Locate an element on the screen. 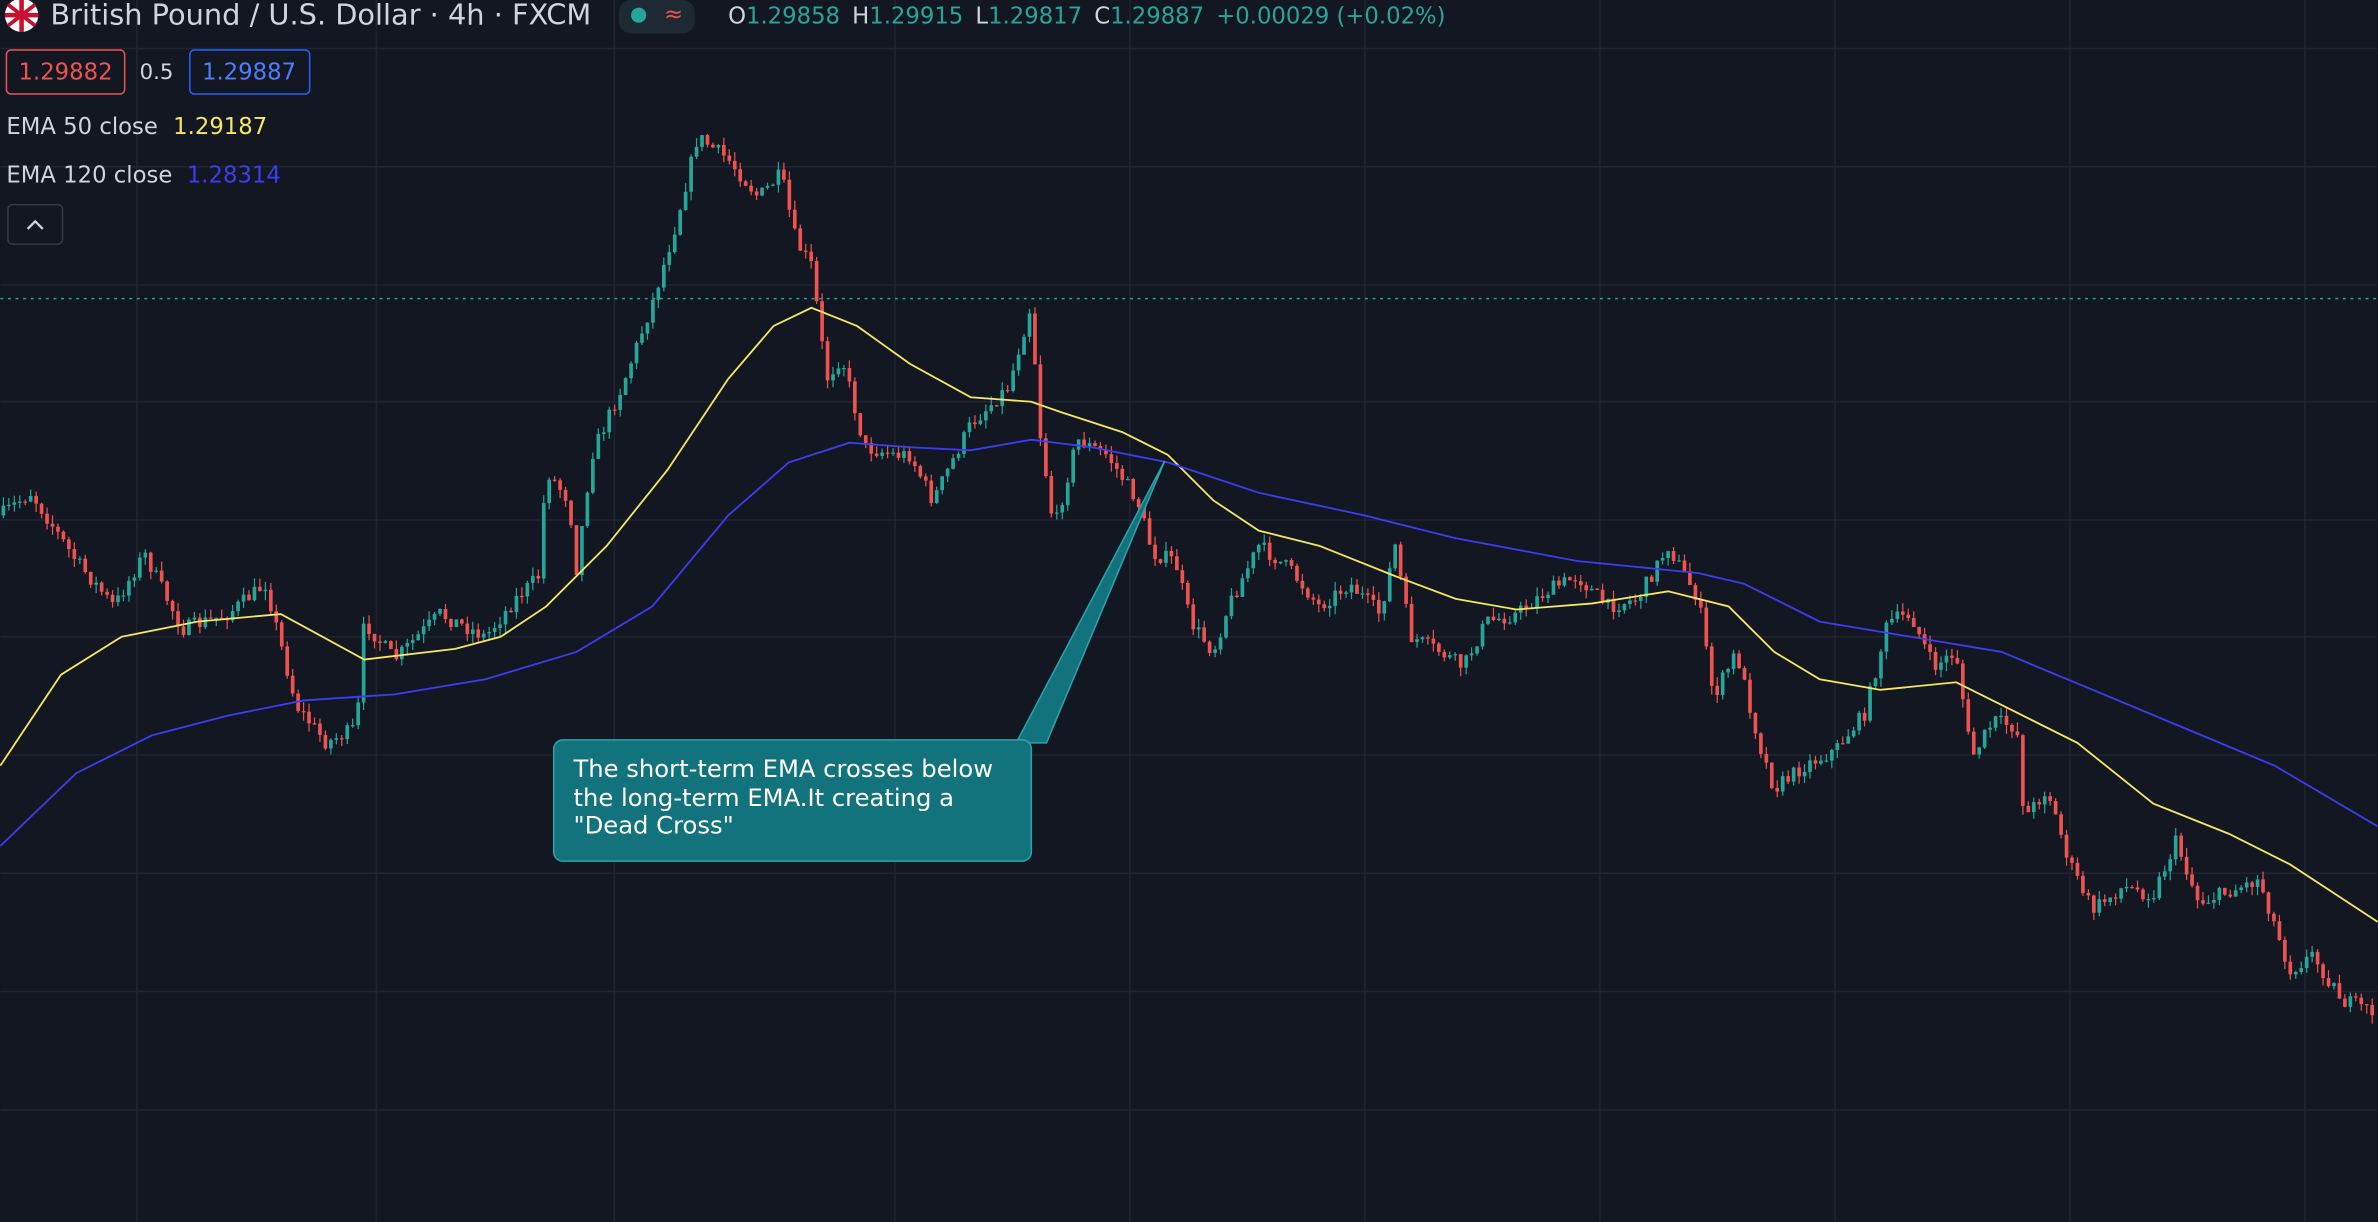 The width and height of the screenshot is (2378, 1222). indicator-value: 1.29187 is located at coordinates (220, 127).